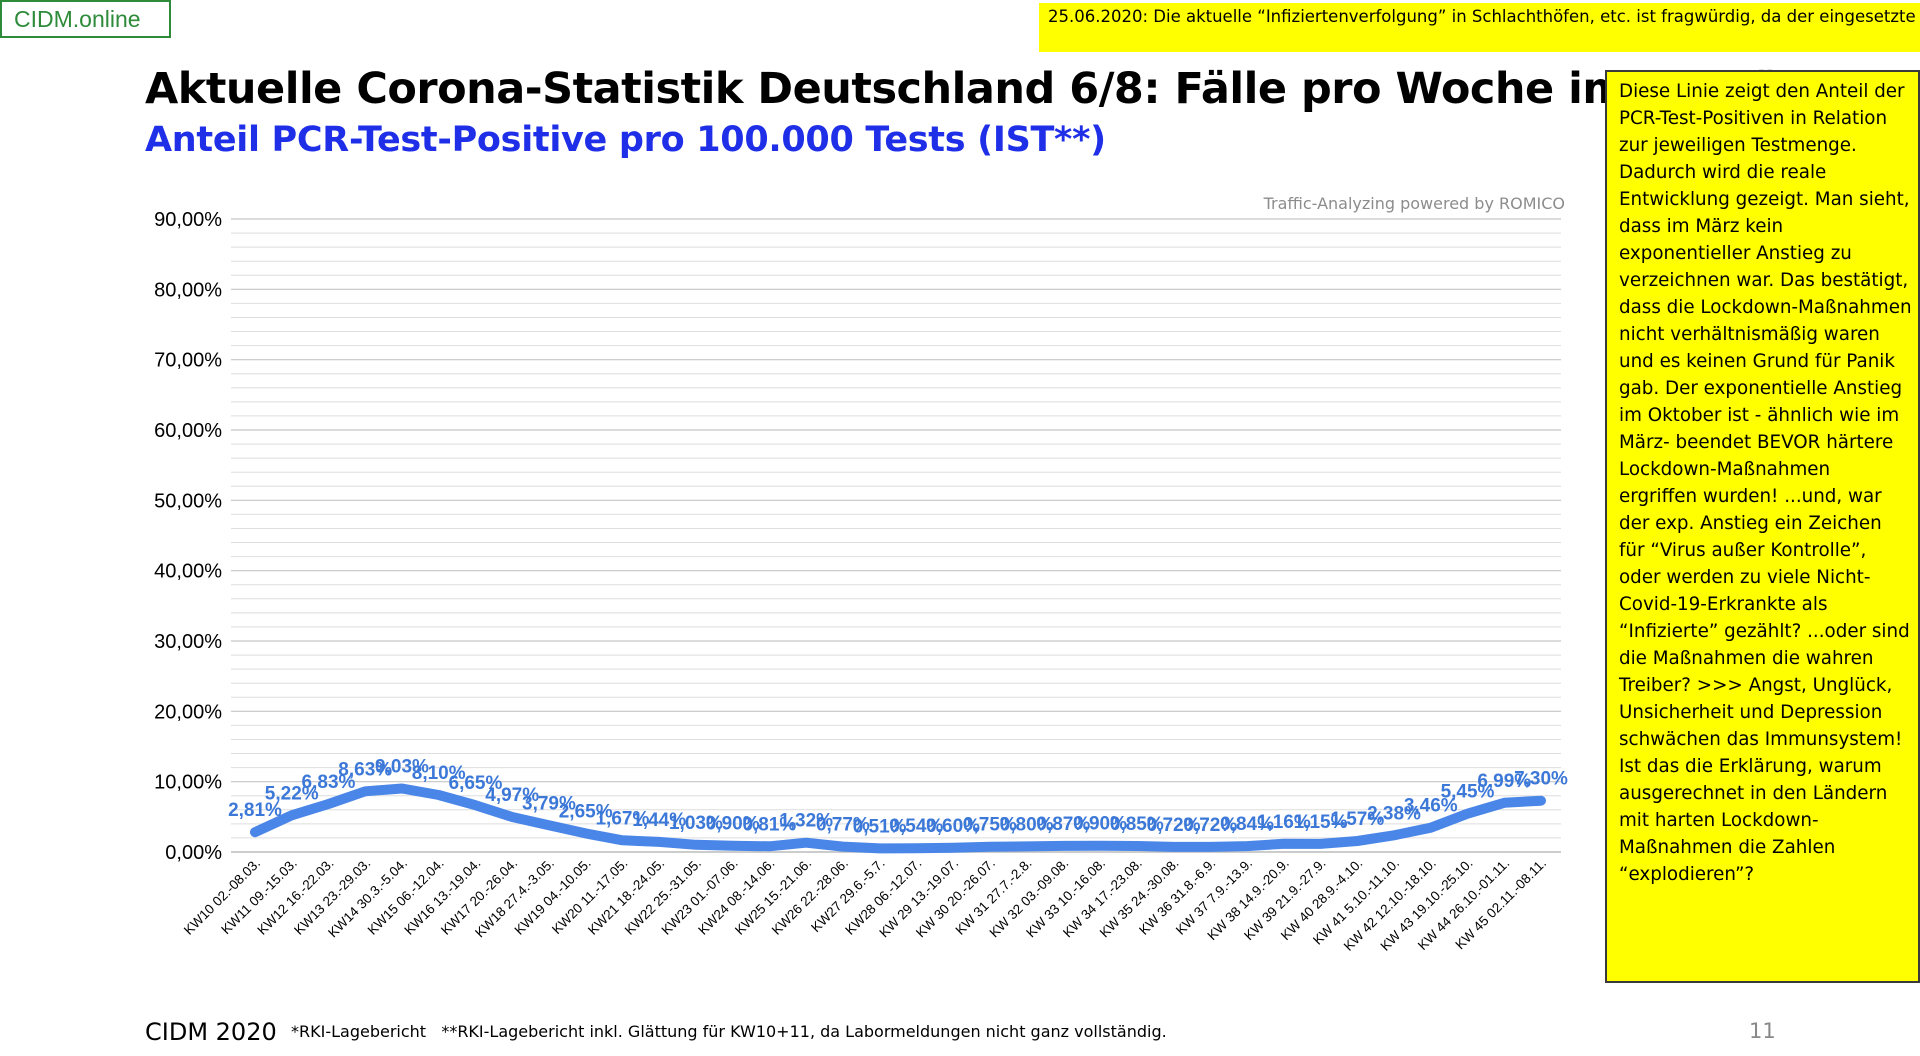 This screenshot has height=1056, width=1920. Describe the element at coordinates (188, 431) in the screenshot. I see `y-tick-label: 60,00%` at that location.